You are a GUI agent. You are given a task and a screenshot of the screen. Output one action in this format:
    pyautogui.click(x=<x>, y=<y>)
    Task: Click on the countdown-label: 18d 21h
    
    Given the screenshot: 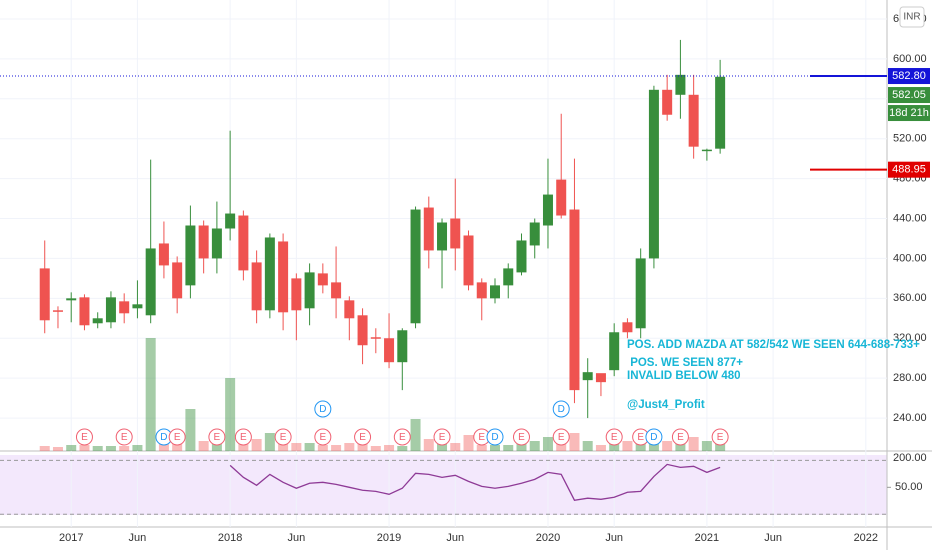 What is the action you would take?
    pyautogui.click(x=909, y=113)
    